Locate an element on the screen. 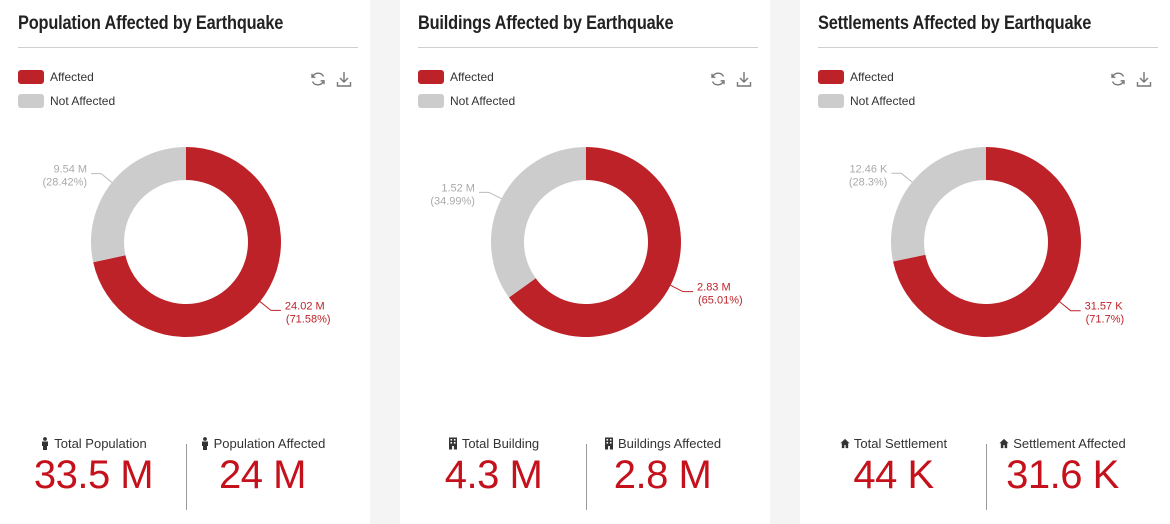  panel-title: Settlements Affected by Earthquake is located at coordinates (955, 23).